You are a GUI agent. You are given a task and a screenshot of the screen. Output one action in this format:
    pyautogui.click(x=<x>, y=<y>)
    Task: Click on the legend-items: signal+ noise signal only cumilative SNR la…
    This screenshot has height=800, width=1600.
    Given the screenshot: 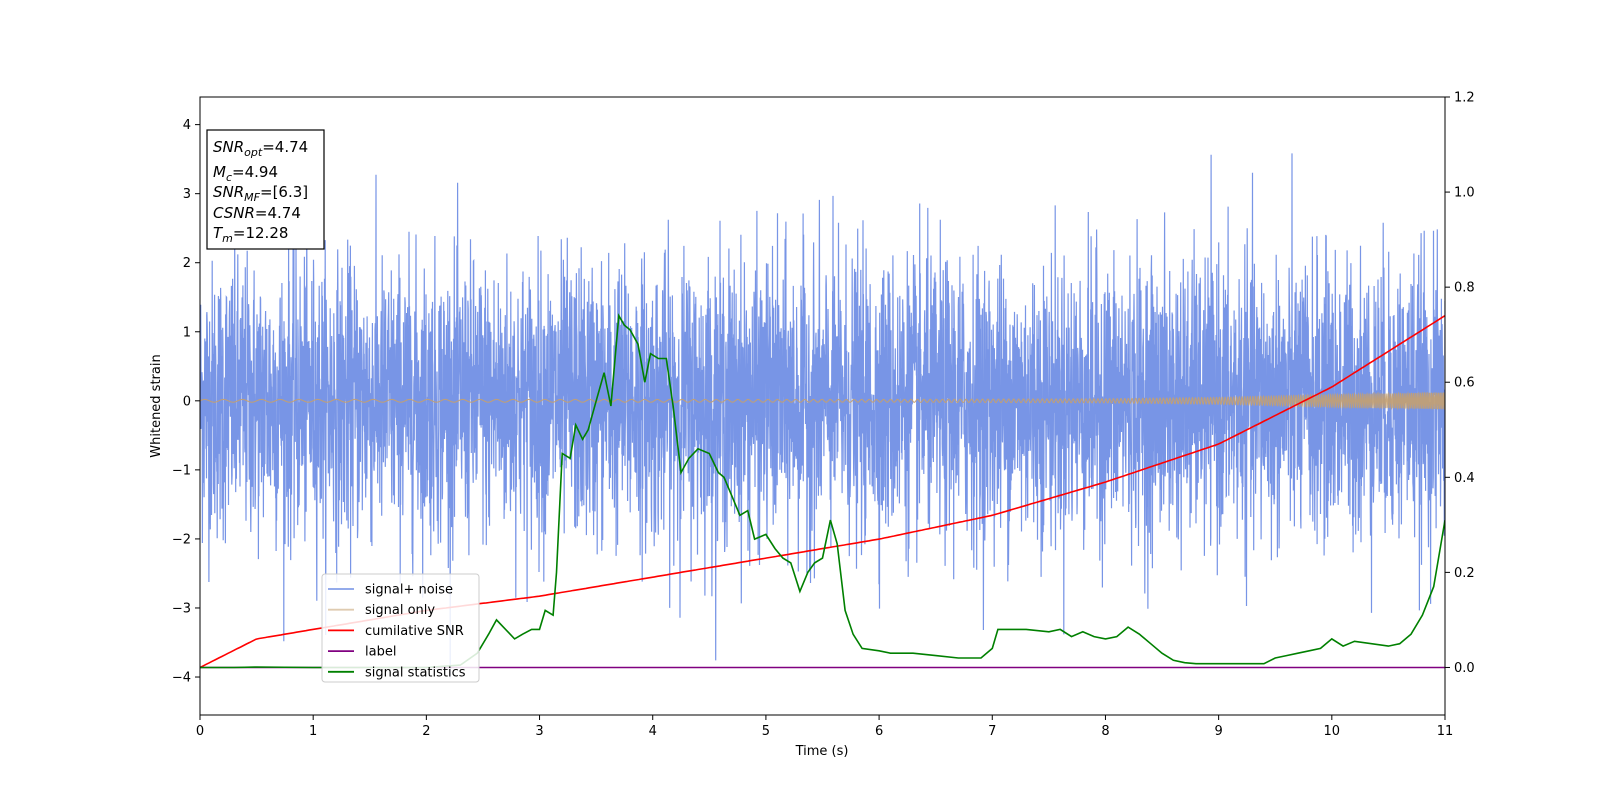 What is the action you would take?
    pyautogui.click(x=397, y=631)
    